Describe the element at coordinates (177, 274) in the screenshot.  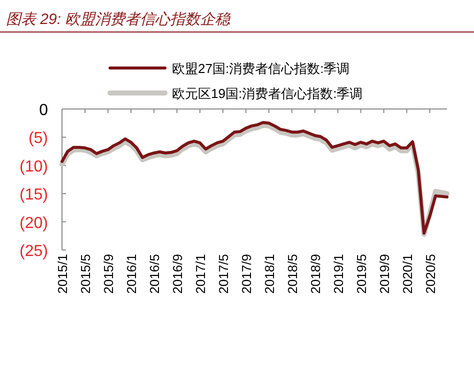
I see `x-tick-label: 2016/9` at that location.